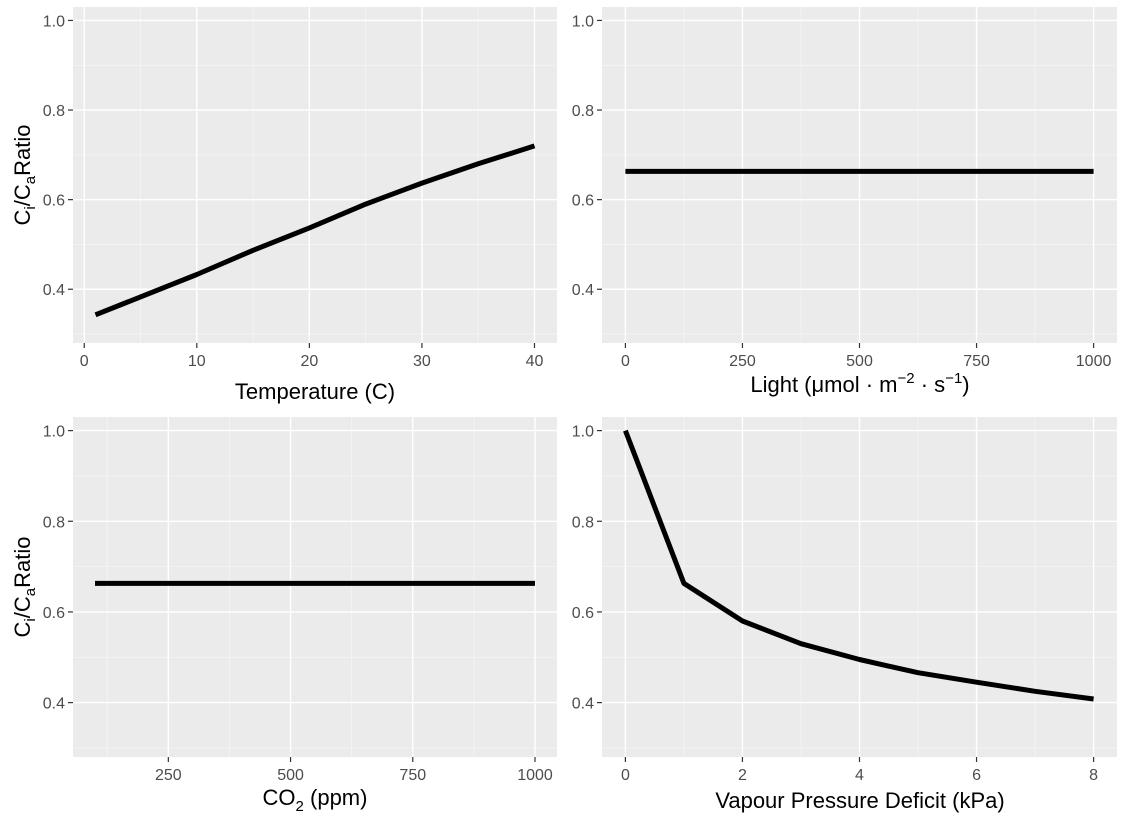  I want to click on x-tick-label: 10, so click(197, 361).